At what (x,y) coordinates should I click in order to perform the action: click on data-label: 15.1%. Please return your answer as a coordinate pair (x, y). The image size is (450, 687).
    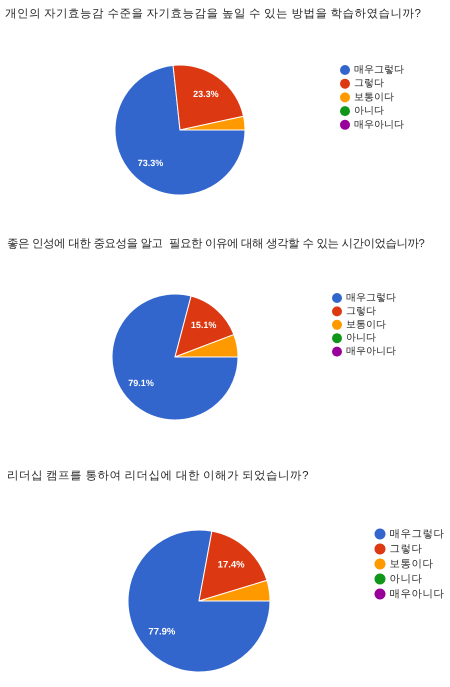
    Looking at the image, I should click on (203, 325).